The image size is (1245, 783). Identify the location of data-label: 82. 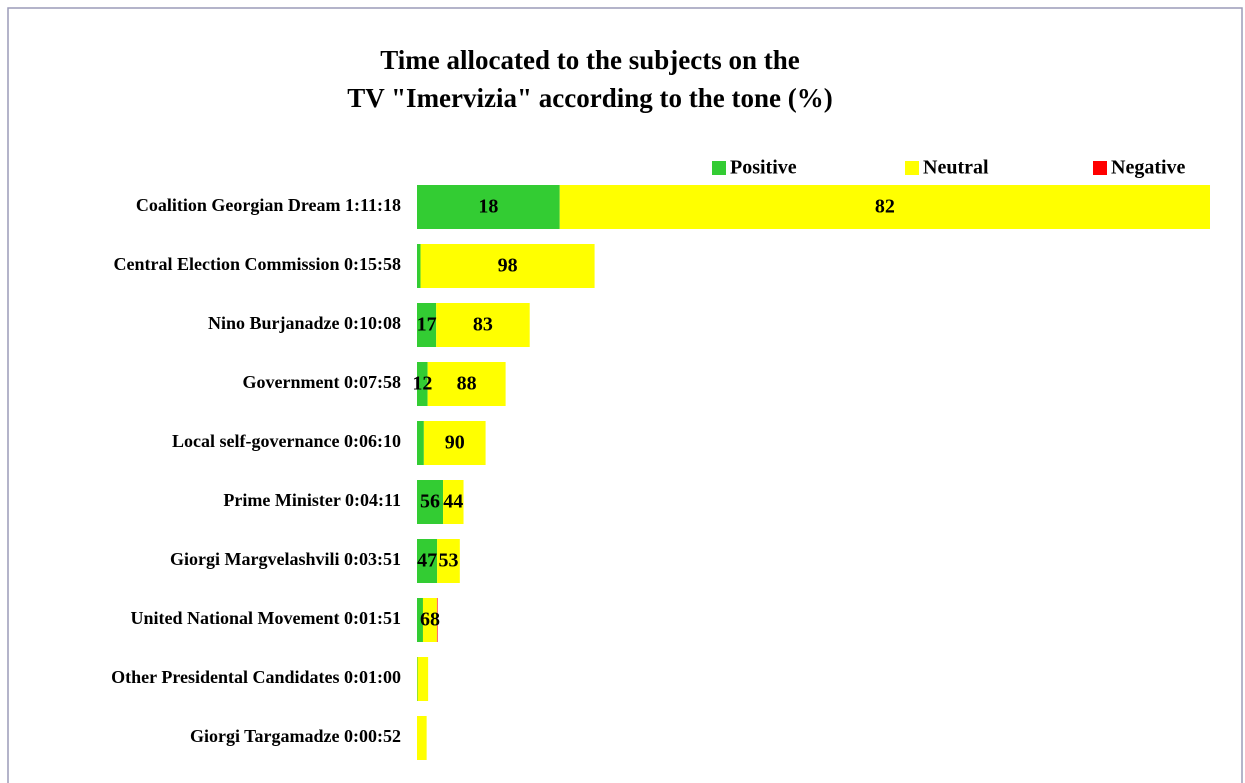
(885, 207).